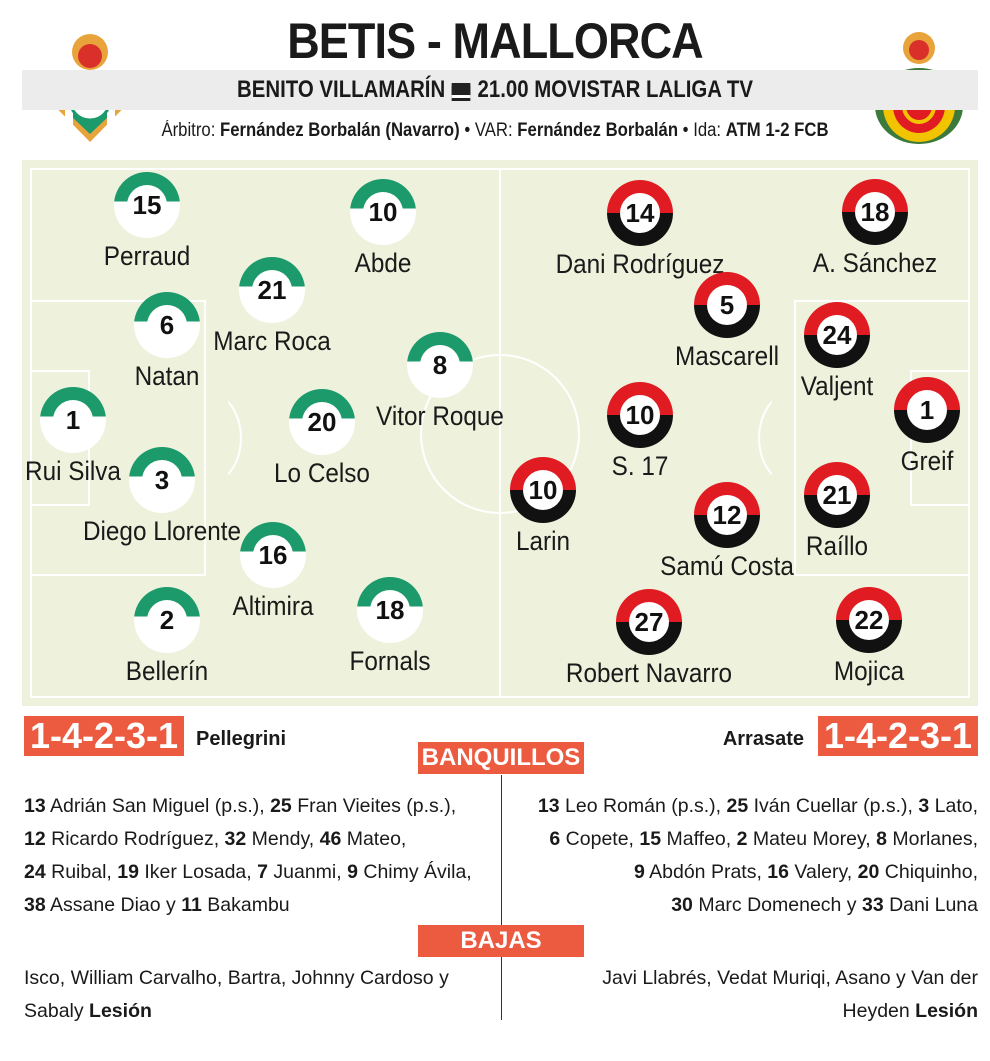 This screenshot has width=990, height=1061. I want to click on player-name: Vitor Roque, so click(440, 416).